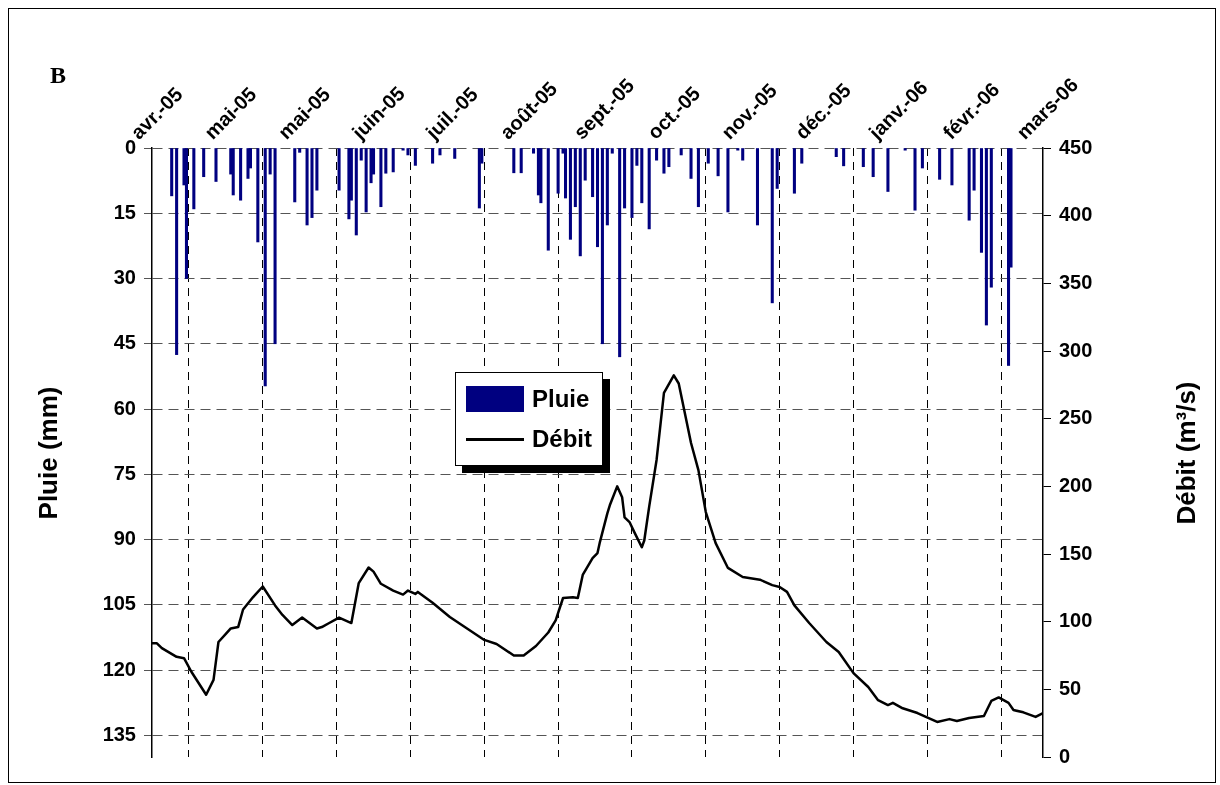 The height and width of the screenshot is (785, 1220). Describe the element at coordinates (119, 733) in the screenshot. I see `y-tick-label: 135` at that location.